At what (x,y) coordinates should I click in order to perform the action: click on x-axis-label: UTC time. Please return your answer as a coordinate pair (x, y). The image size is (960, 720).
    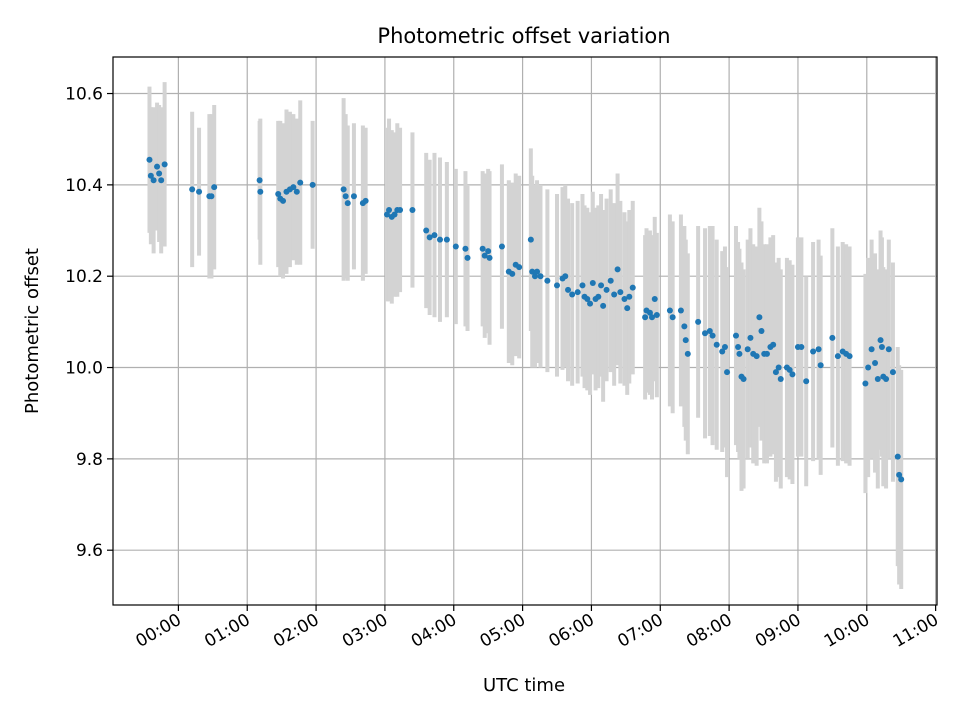
    Looking at the image, I should click on (524, 685).